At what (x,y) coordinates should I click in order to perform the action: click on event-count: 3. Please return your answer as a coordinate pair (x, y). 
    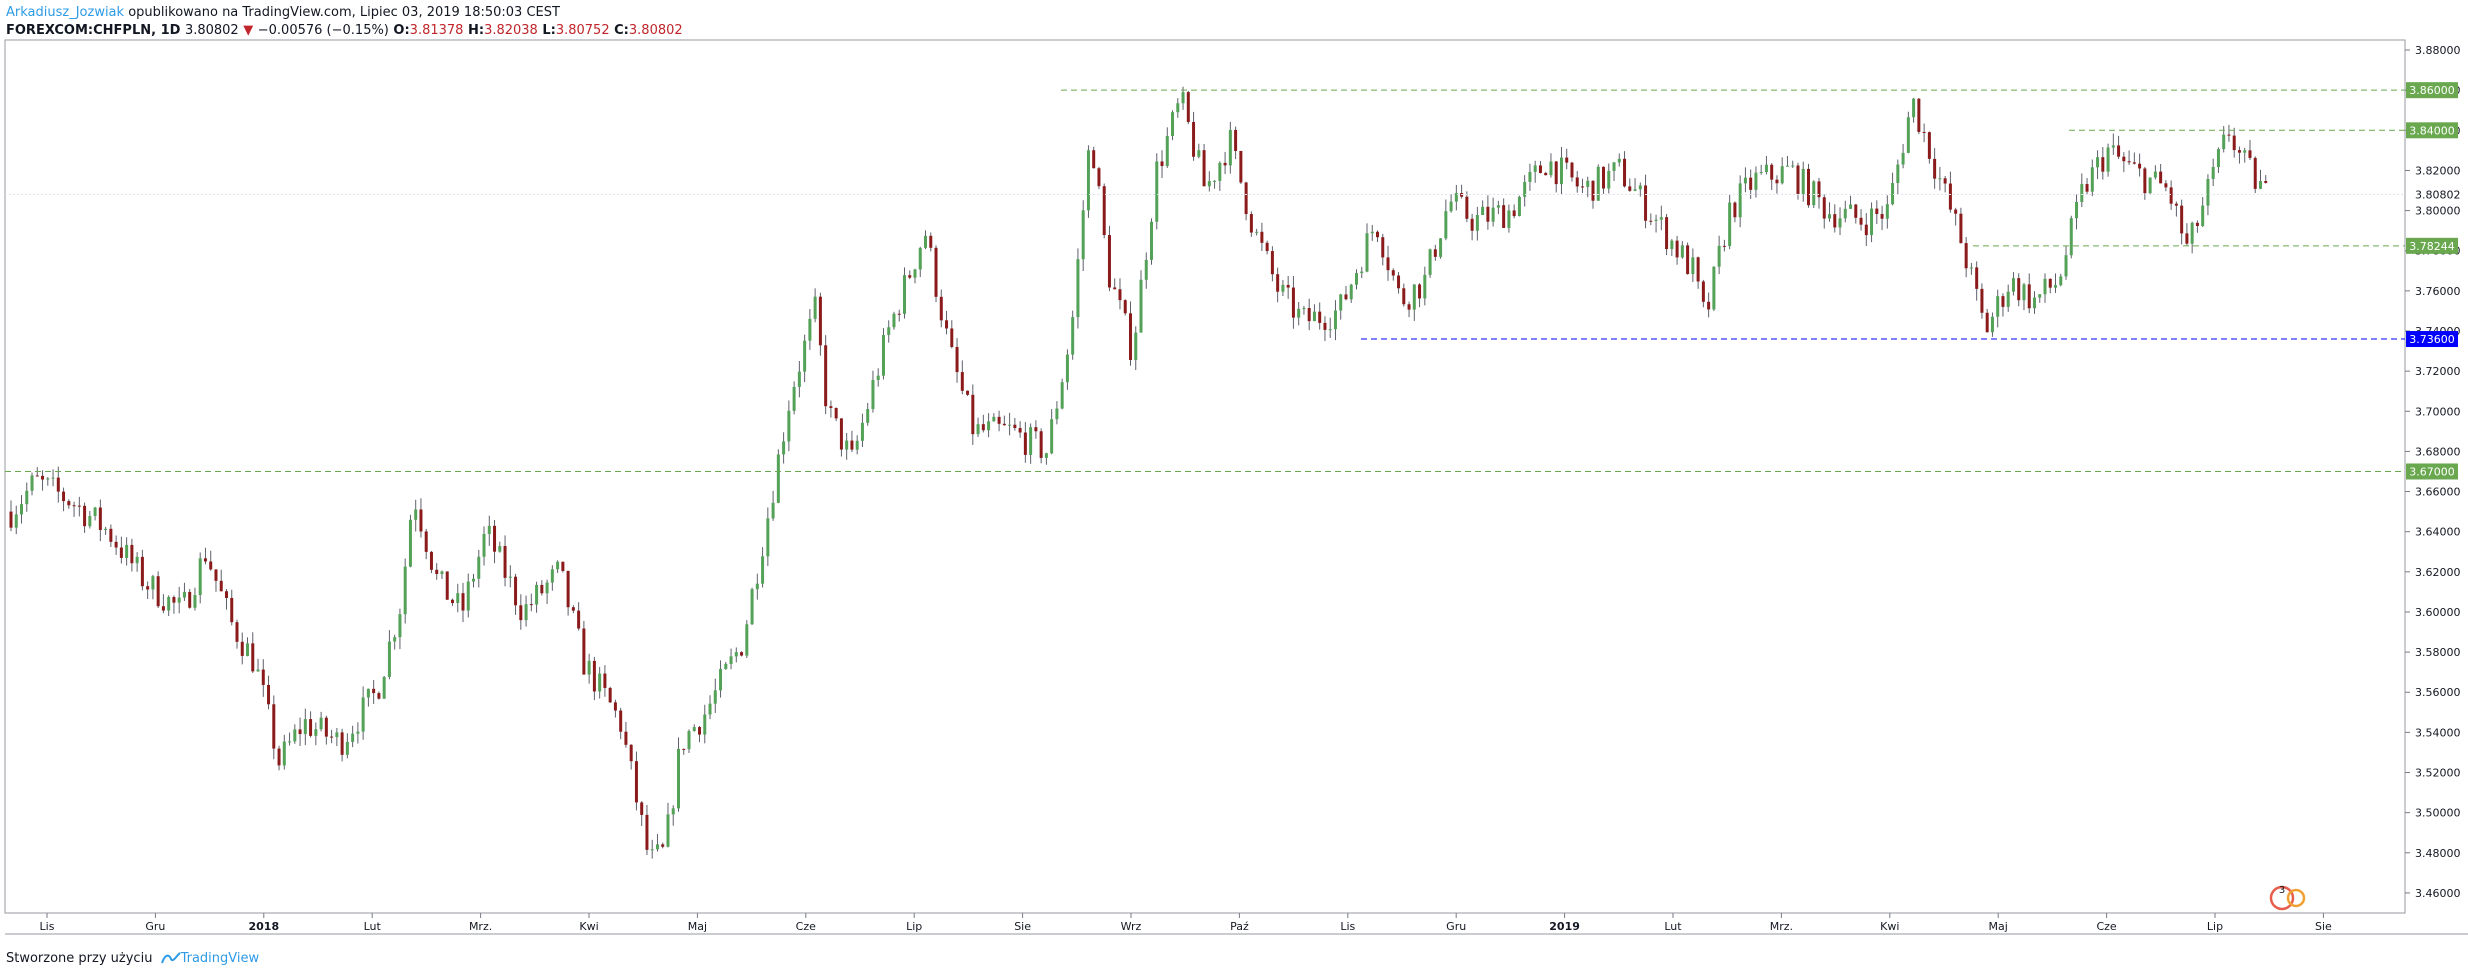
    Looking at the image, I should click on (2282, 890).